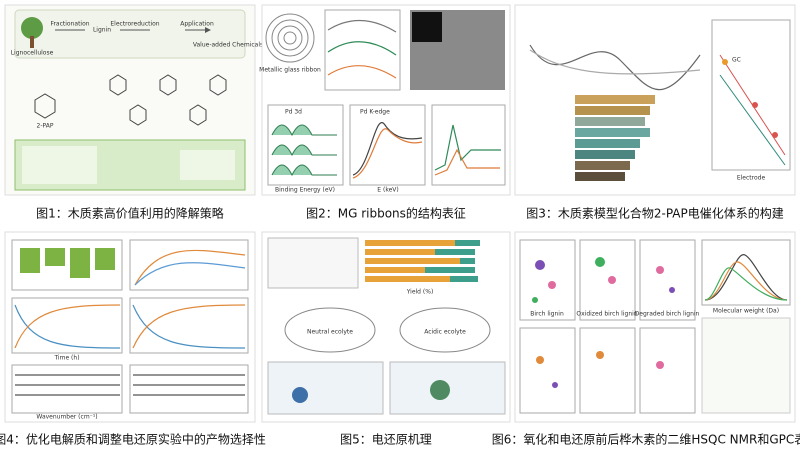 This screenshot has width=800, height=460. Describe the element at coordinates (59, 165) in the screenshot. I see `list` at that location.